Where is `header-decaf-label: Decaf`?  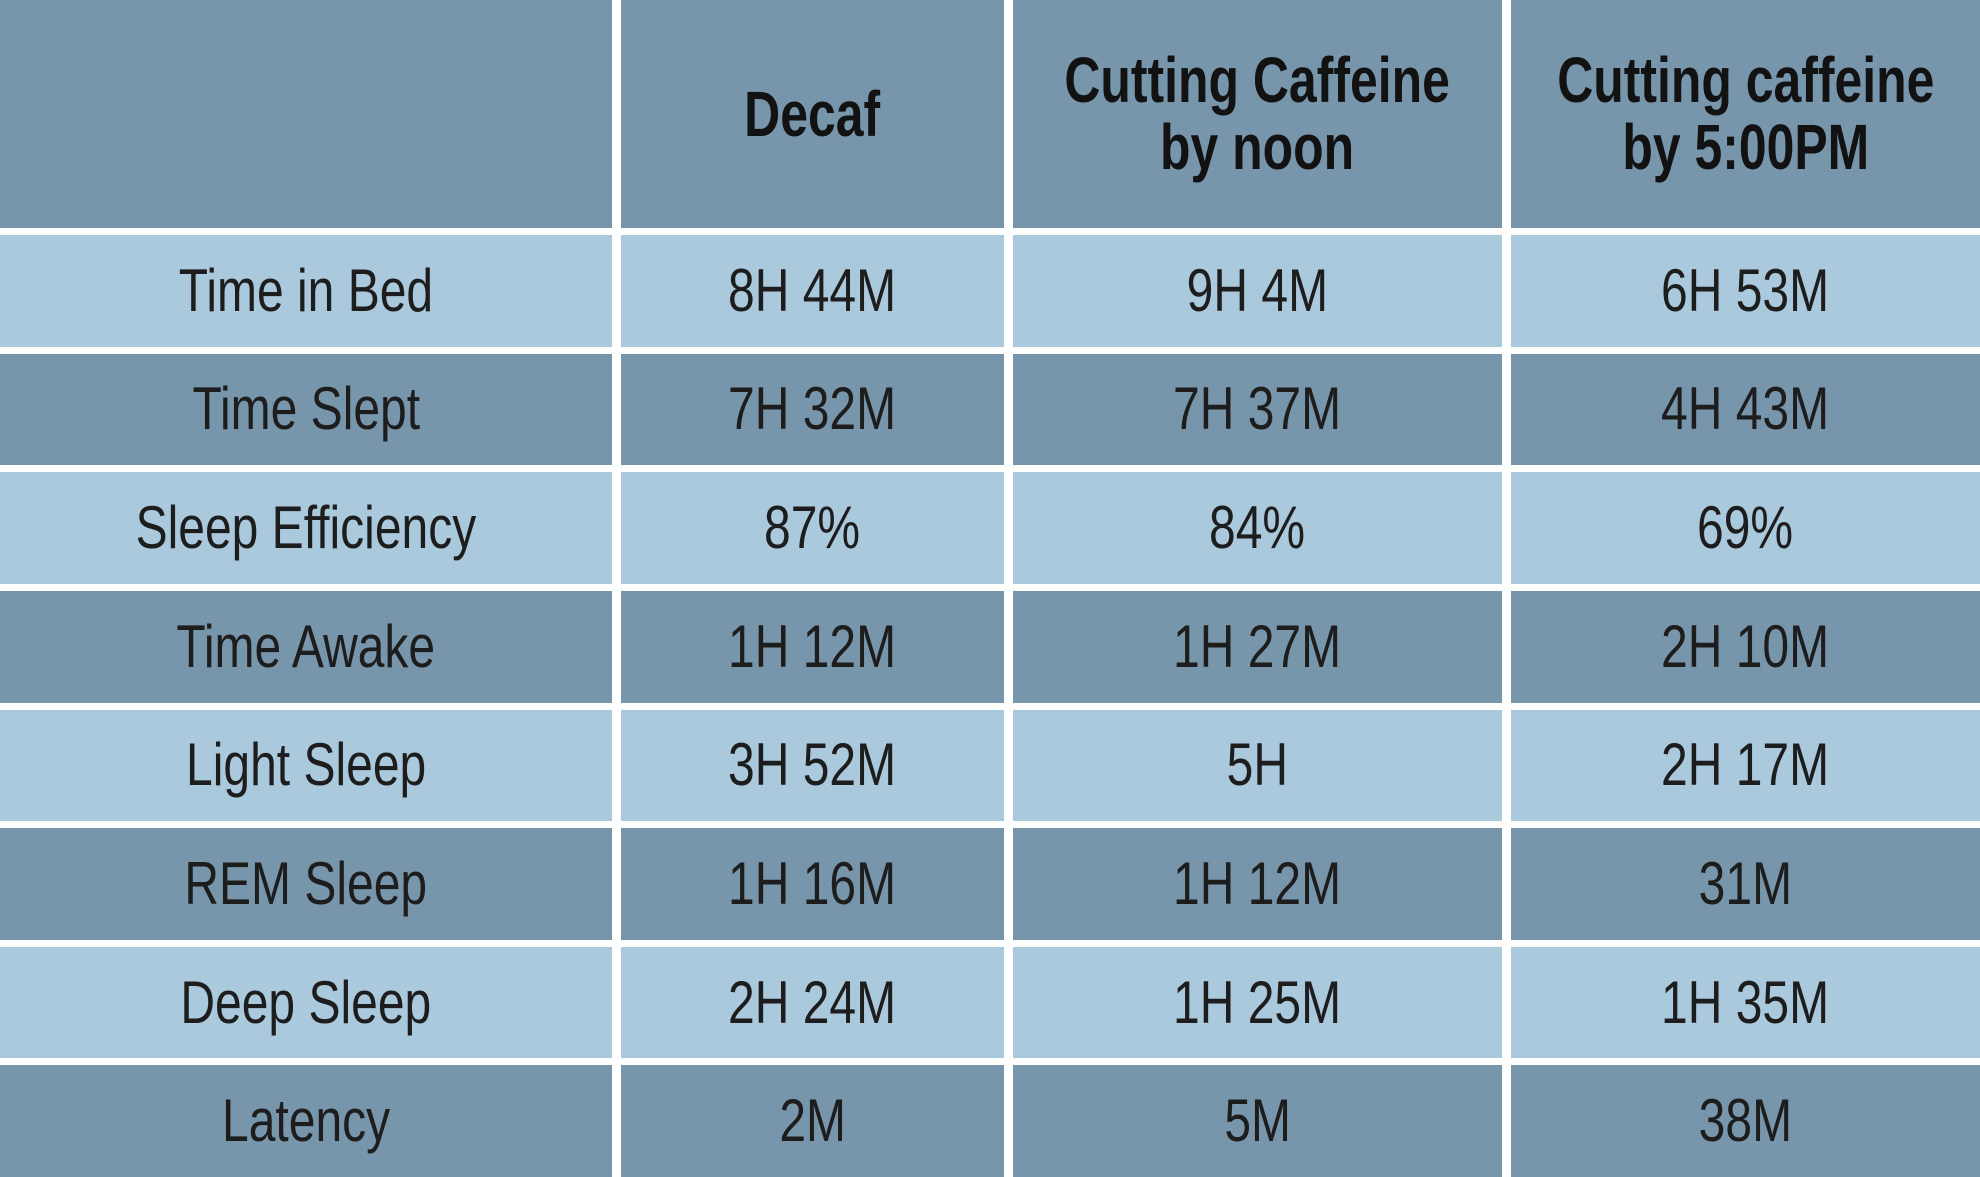 header-decaf-label: Decaf is located at coordinates (812, 113).